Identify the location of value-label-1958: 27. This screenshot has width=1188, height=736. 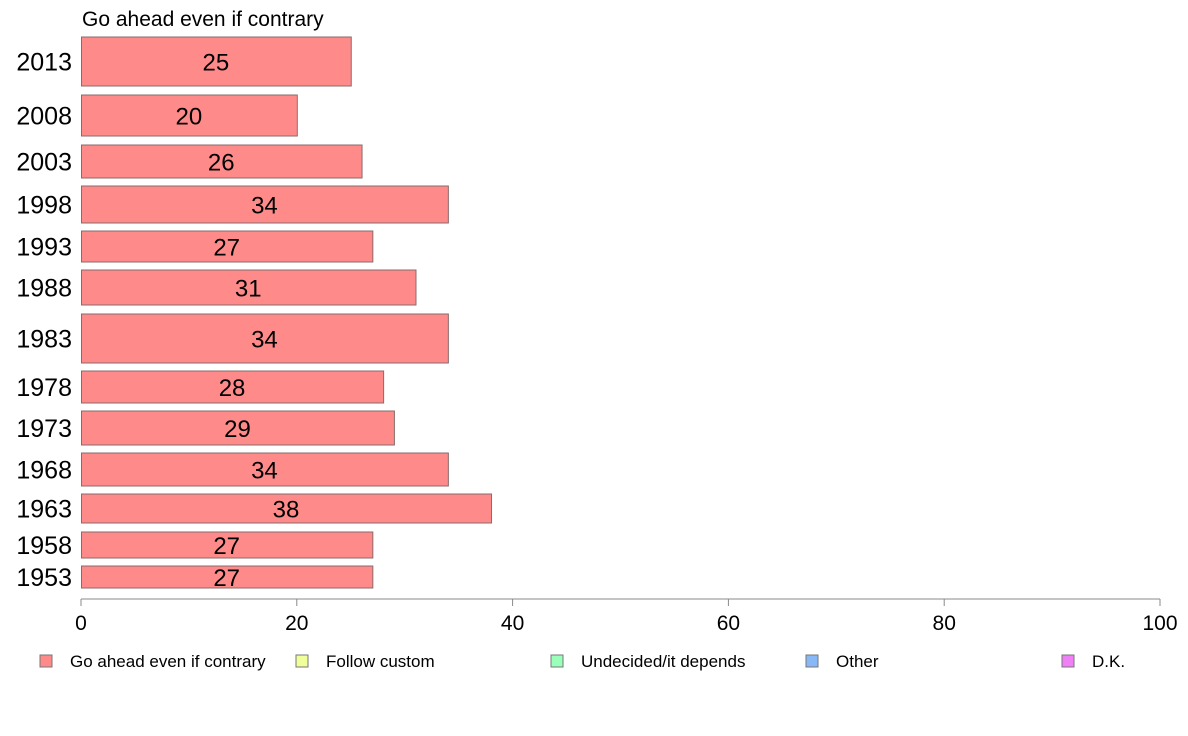
(226, 546).